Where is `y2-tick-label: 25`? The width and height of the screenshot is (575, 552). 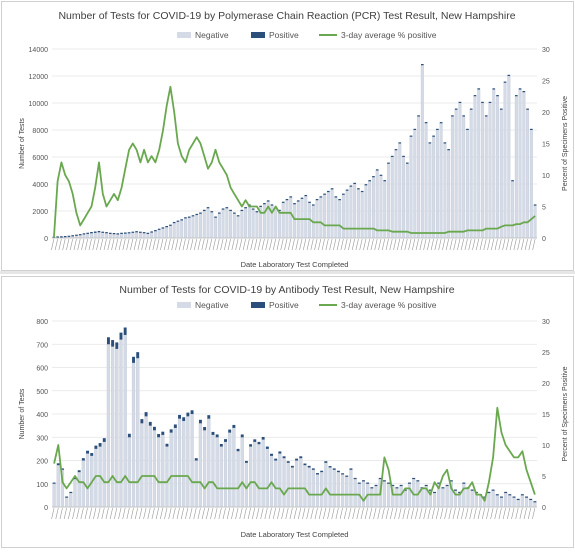
y2-tick-label: 25 is located at coordinates (546, 353).